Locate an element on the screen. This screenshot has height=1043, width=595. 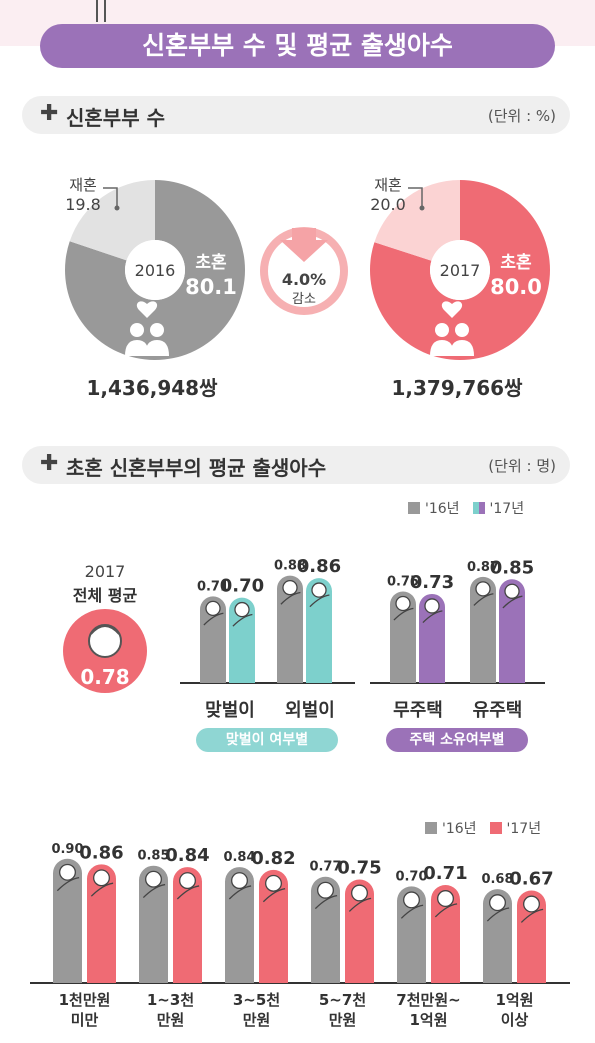
section-header-births: ✚ 초혼 신혼부부의 평균 출생아수 (단위 : 명) is located at coordinates (296, 465).